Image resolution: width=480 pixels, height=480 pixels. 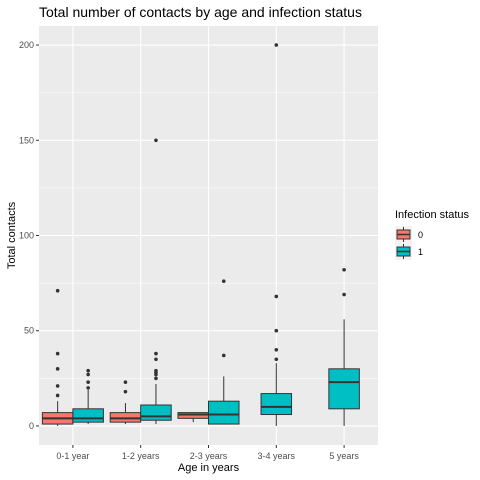 I want to click on x-tick-label: 5 years, so click(x=344, y=456).